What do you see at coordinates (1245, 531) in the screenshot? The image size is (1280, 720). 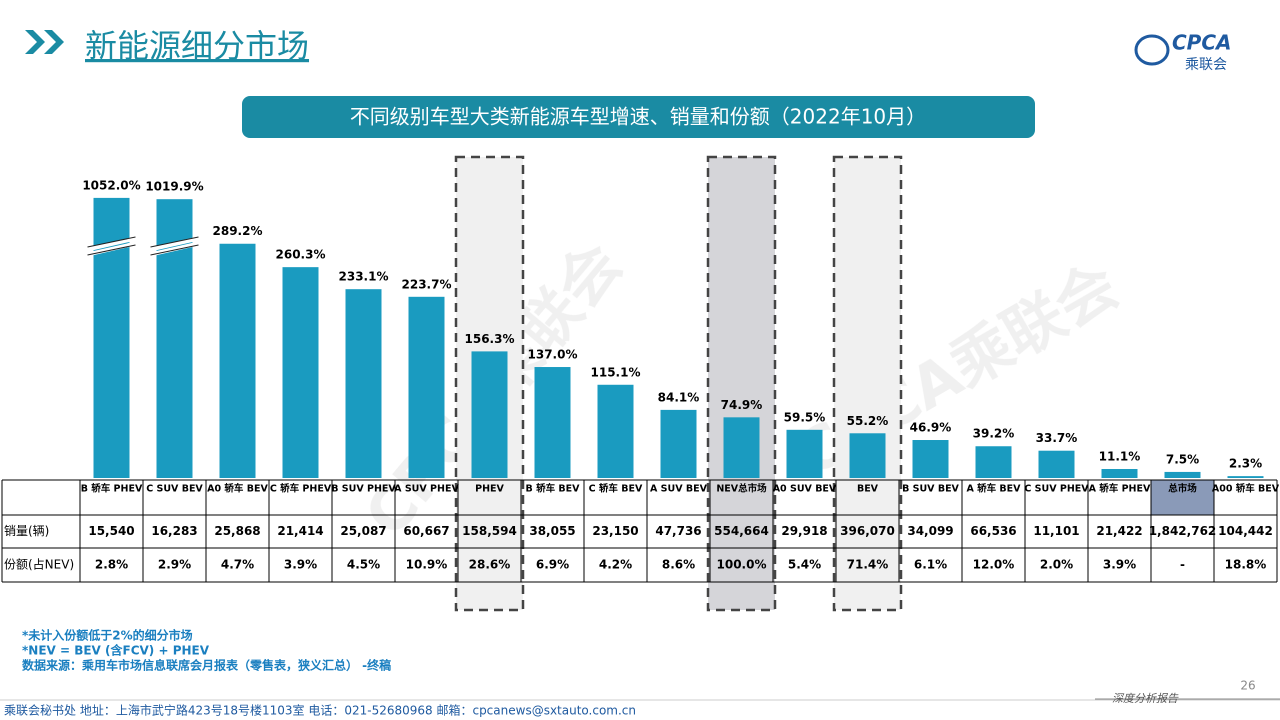 I see `table-cell: 104,442` at bounding box center [1245, 531].